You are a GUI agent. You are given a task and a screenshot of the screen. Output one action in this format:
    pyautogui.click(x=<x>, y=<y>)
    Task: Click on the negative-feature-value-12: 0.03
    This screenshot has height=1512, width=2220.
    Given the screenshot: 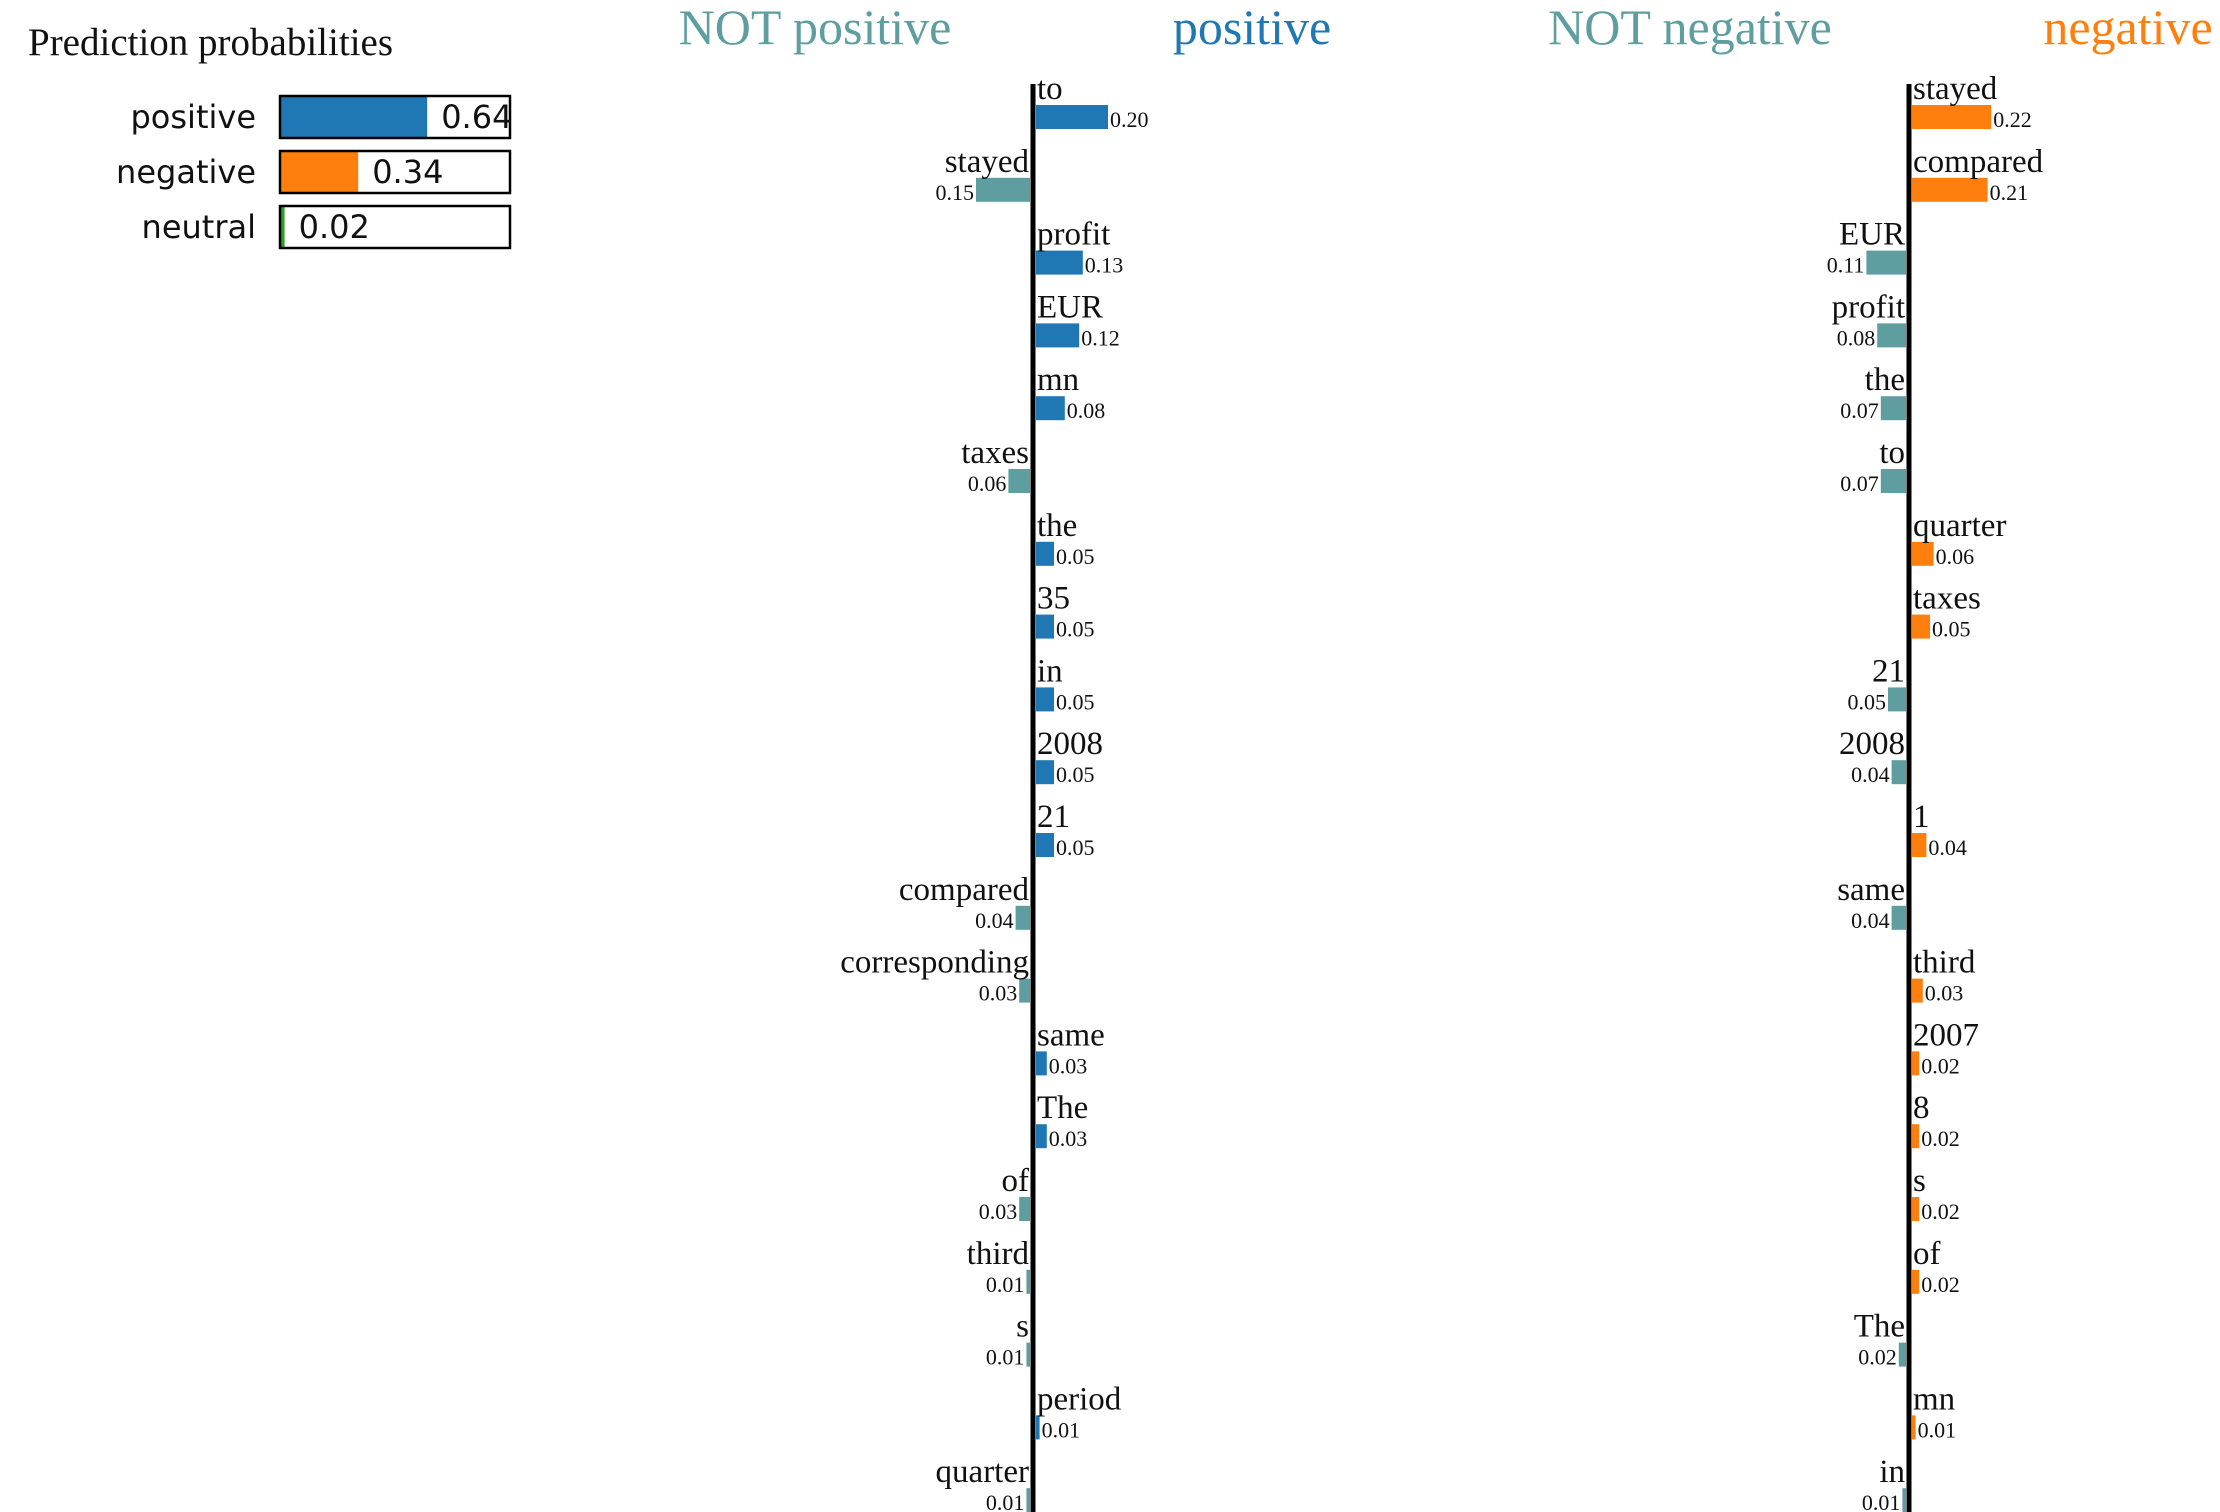 What is the action you would take?
    pyautogui.click(x=1944, y=993)
    